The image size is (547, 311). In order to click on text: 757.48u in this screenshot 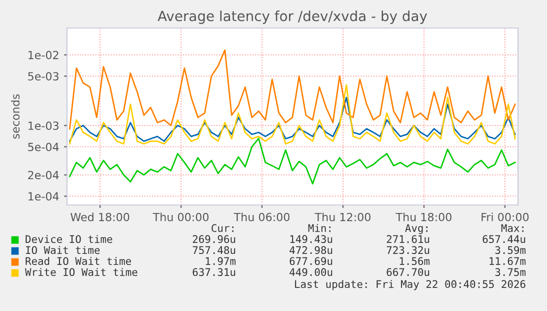, I will do `click(214, 250)`.